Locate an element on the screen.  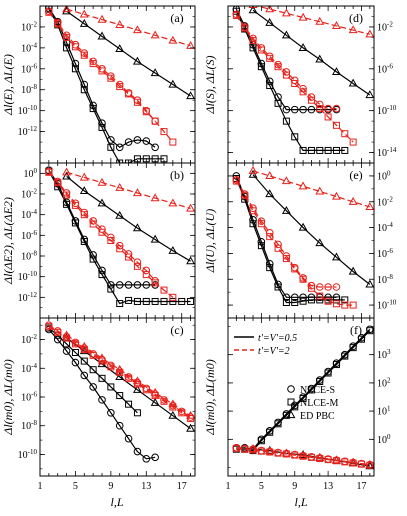
x-tick-label: 17 is located at coordinates (361, 486).